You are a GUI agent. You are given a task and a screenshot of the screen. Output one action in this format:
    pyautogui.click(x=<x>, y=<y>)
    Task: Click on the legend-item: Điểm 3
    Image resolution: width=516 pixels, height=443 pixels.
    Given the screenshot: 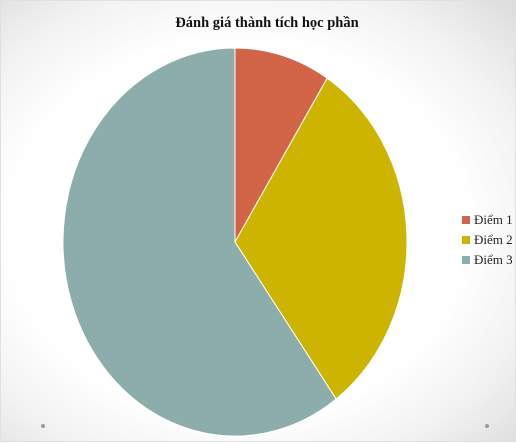 What is the action you would take?
    pyautogui.click(x=487, y=260)
    